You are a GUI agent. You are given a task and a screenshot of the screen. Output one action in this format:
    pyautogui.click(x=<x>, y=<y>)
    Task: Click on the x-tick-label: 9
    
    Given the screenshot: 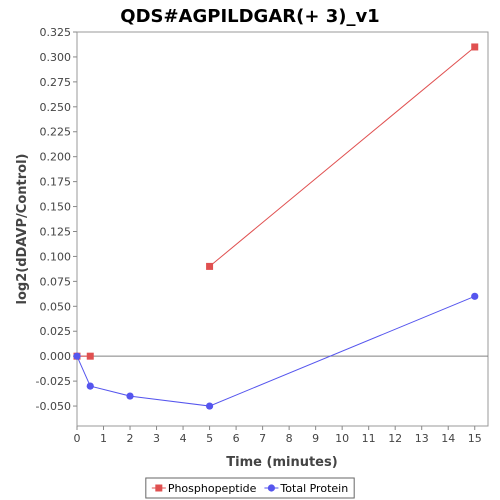 What is the action you would take?
    pyautogui.click(x=315, y=438)
    